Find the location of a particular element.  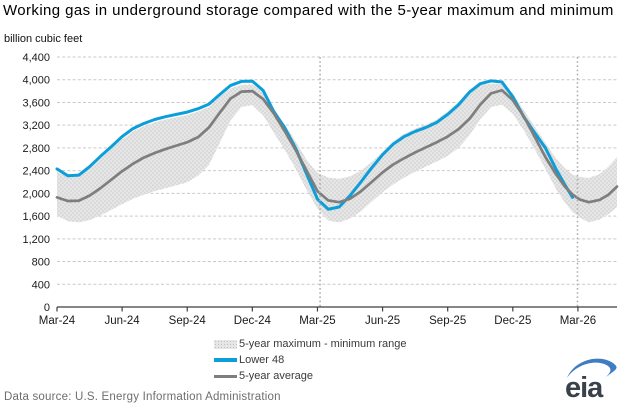

svg-text: 4,400 is located at coordinates (36, 58).